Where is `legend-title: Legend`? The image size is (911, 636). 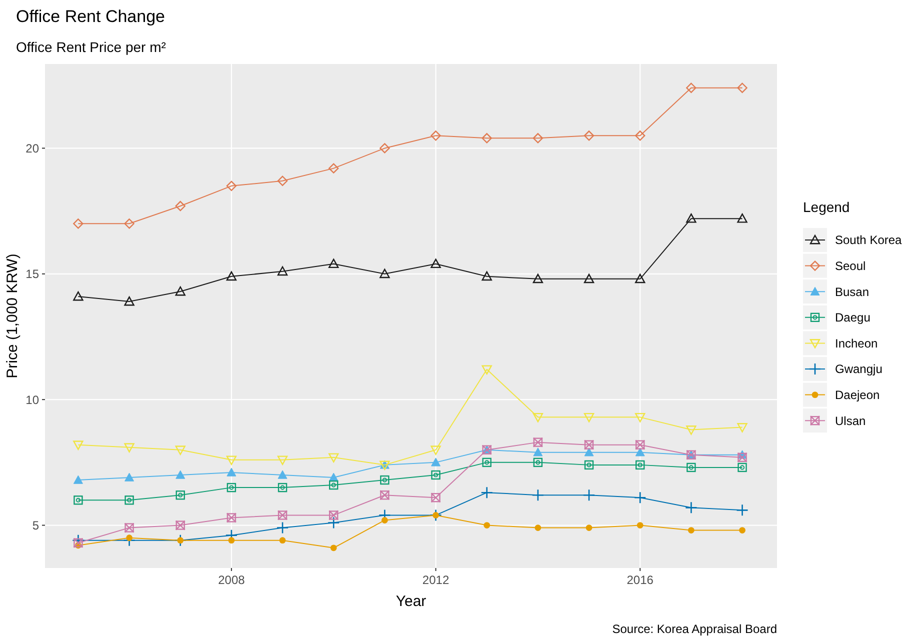 legend-title: Legend is located at coordinates (826, 207).